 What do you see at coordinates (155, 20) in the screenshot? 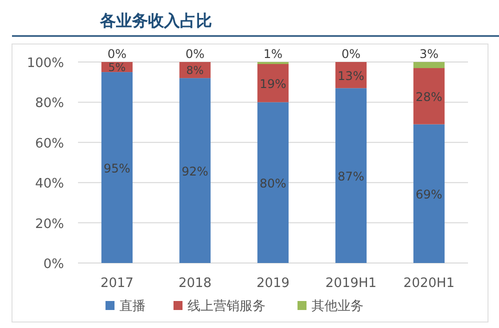
I see `chart-title: 各业务收入占比` at bounding box center [155, 20].